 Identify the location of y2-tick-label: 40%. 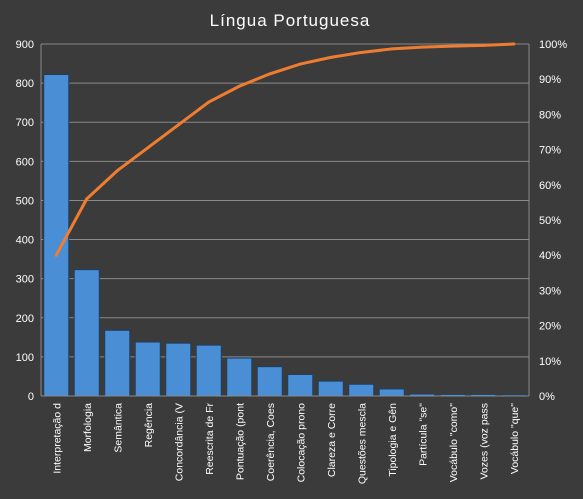
(550, 256).